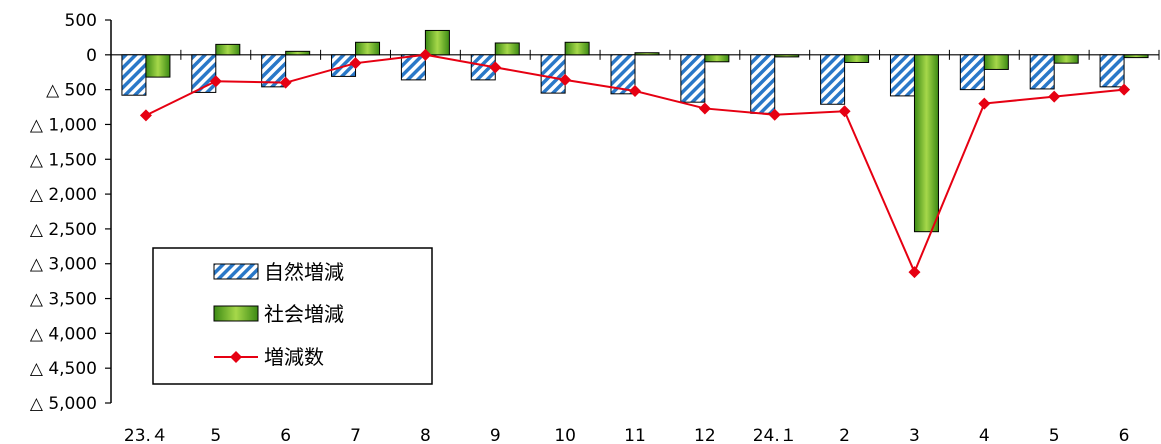 This screenshot has width=1161, height=444. I want to click on y-tick-label: △ 2,500, so click(63, 230).